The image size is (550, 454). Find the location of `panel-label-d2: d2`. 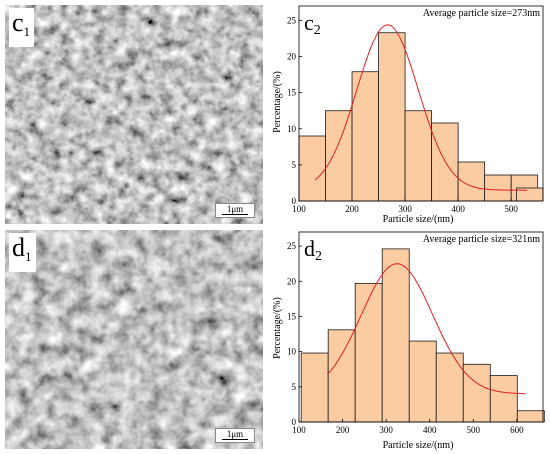

panel-label-d2: d2 is located at coordinates (313, 250).